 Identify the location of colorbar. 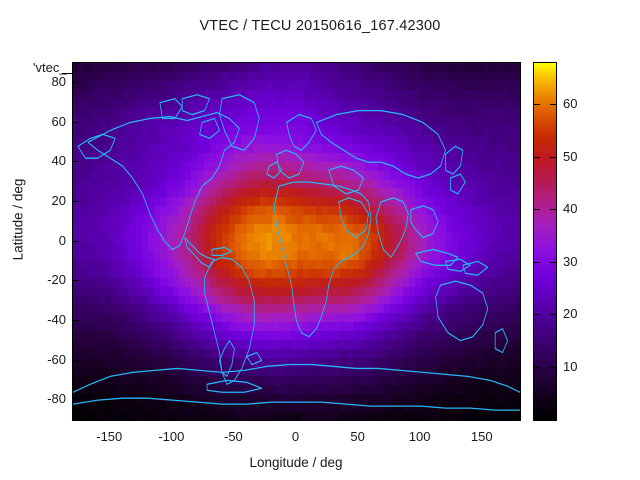
(545, 241).